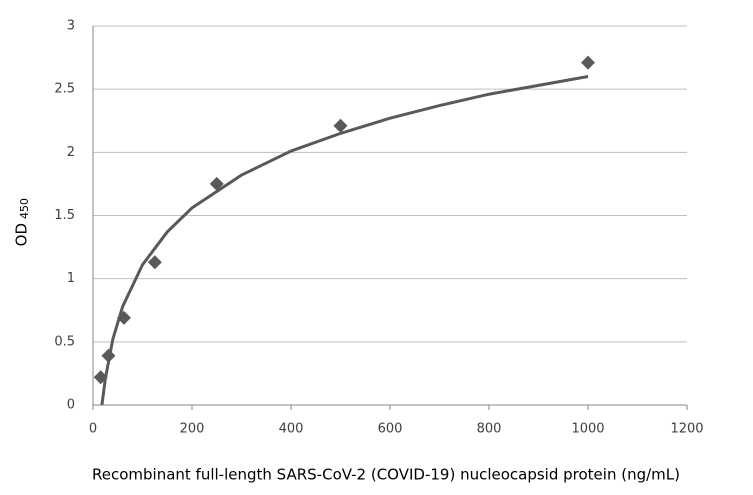 The width and height of the screenshot is (753, 495). Describe the element at coordinates (64, 215) in the screenshot. I see `y-tick-label: 1.5` at that location.